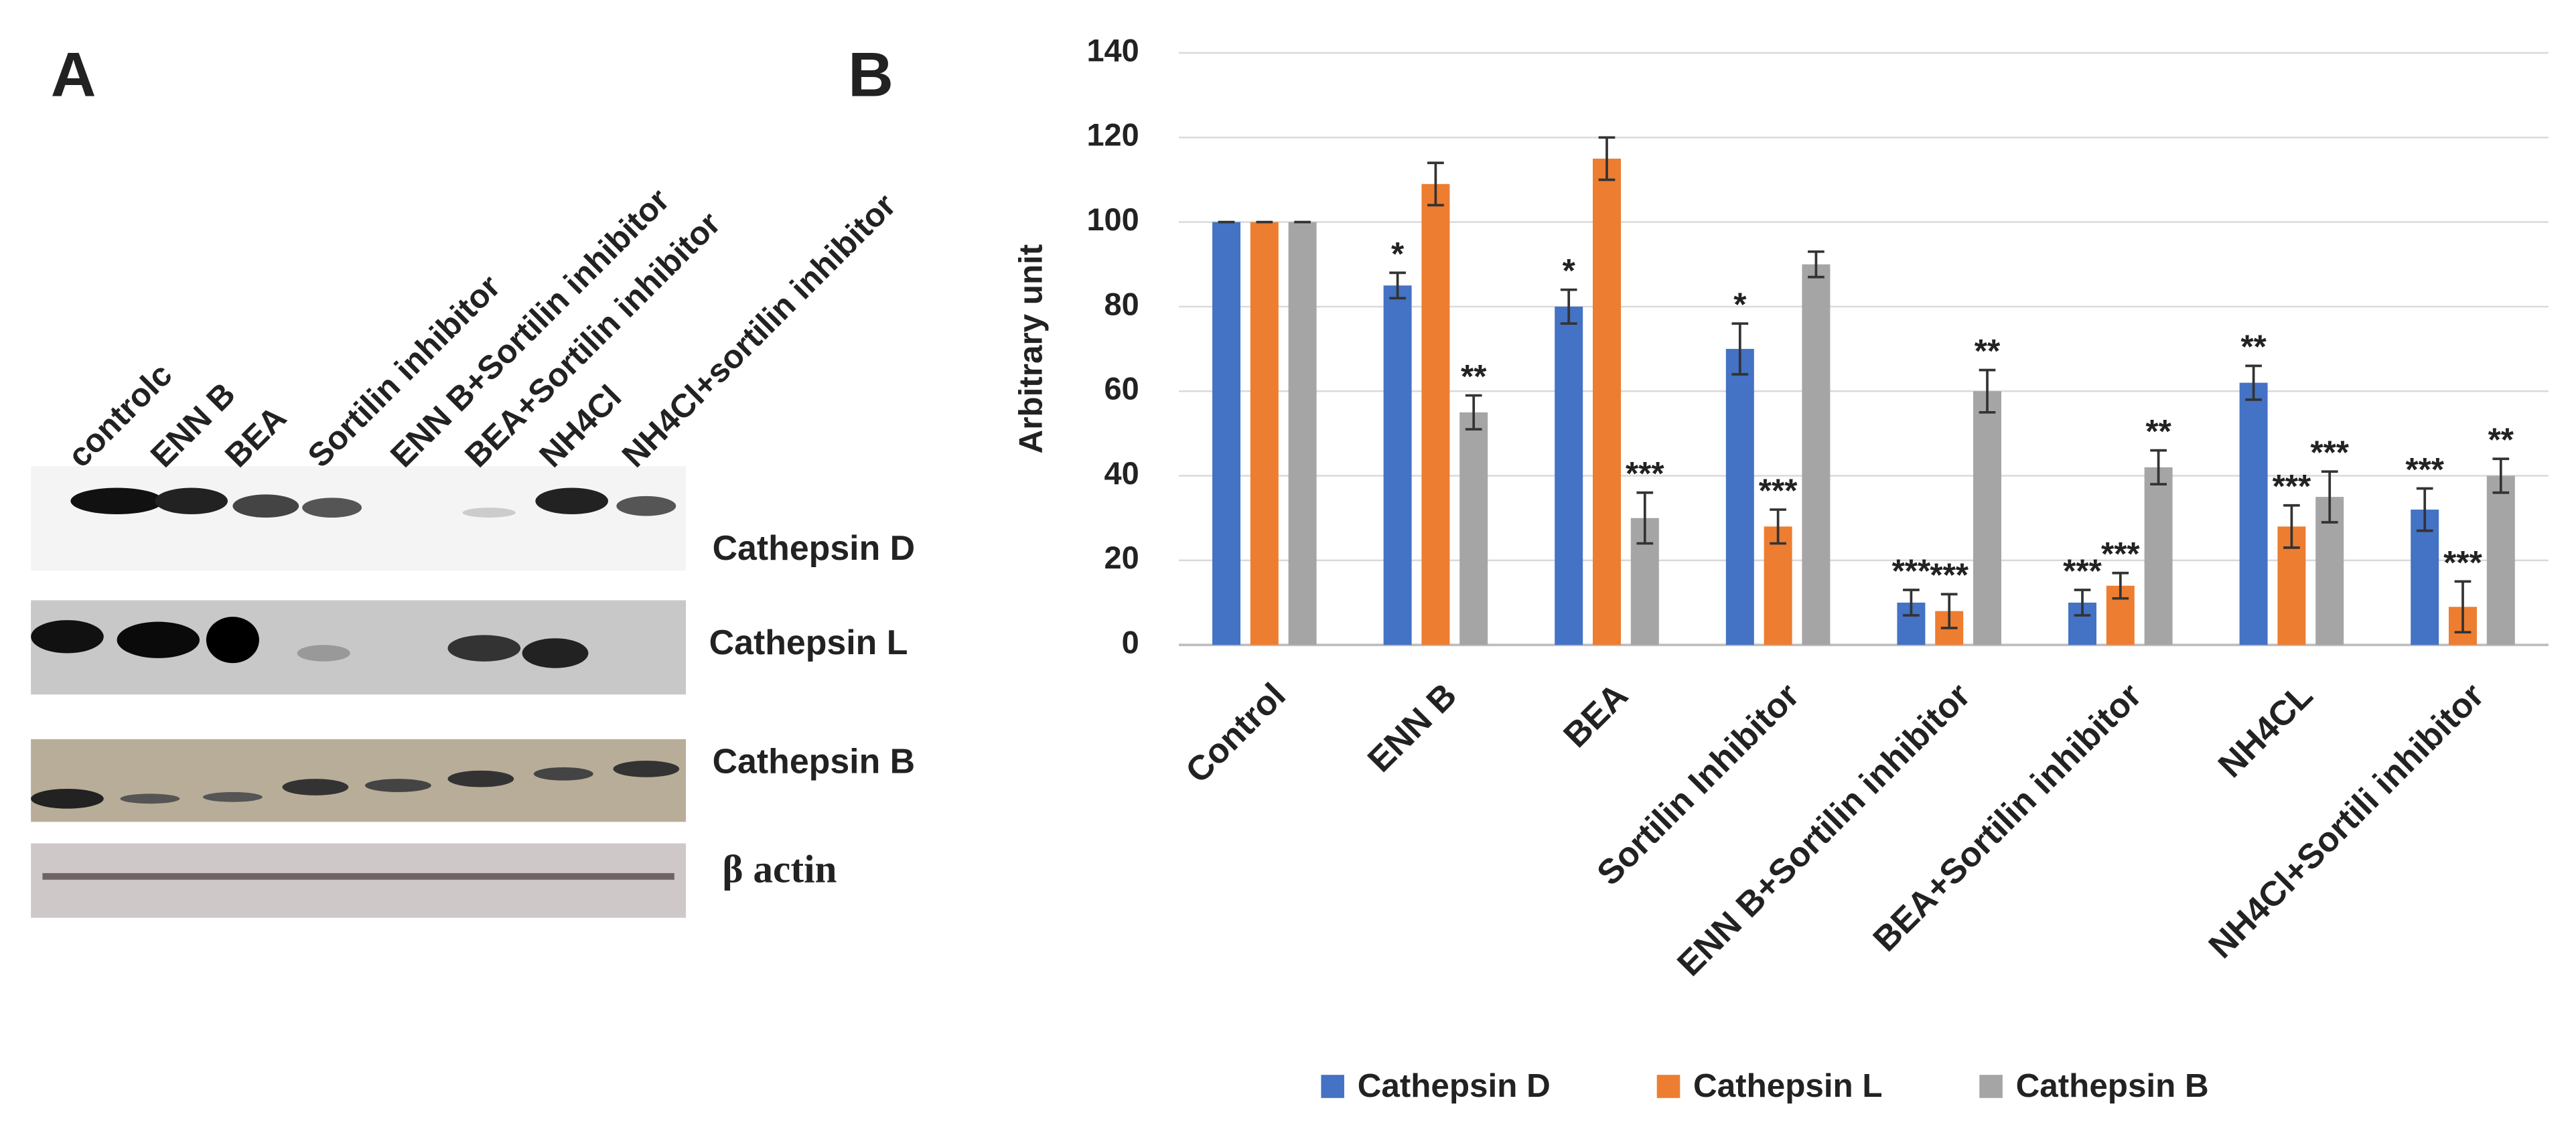 The height and width of the screenshot is (1141, 2576). What do you see at coordinates (2112, 1085) in the screenshot?
I see `legend-label: Cathepsin B` at bounding box center [2112, 1085].